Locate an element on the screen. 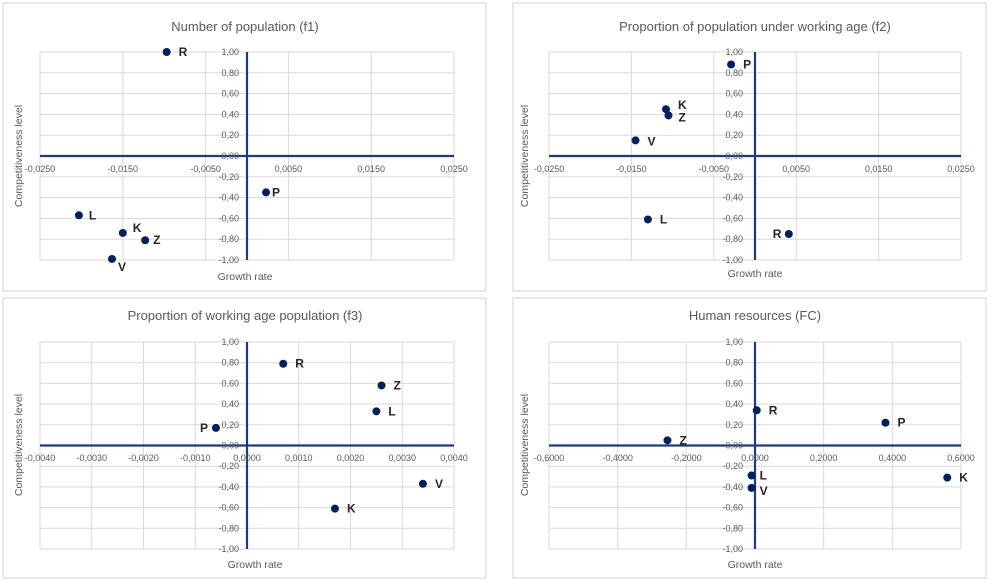  x-tick-label: -0,0010 is located at coordinates (195, 458).